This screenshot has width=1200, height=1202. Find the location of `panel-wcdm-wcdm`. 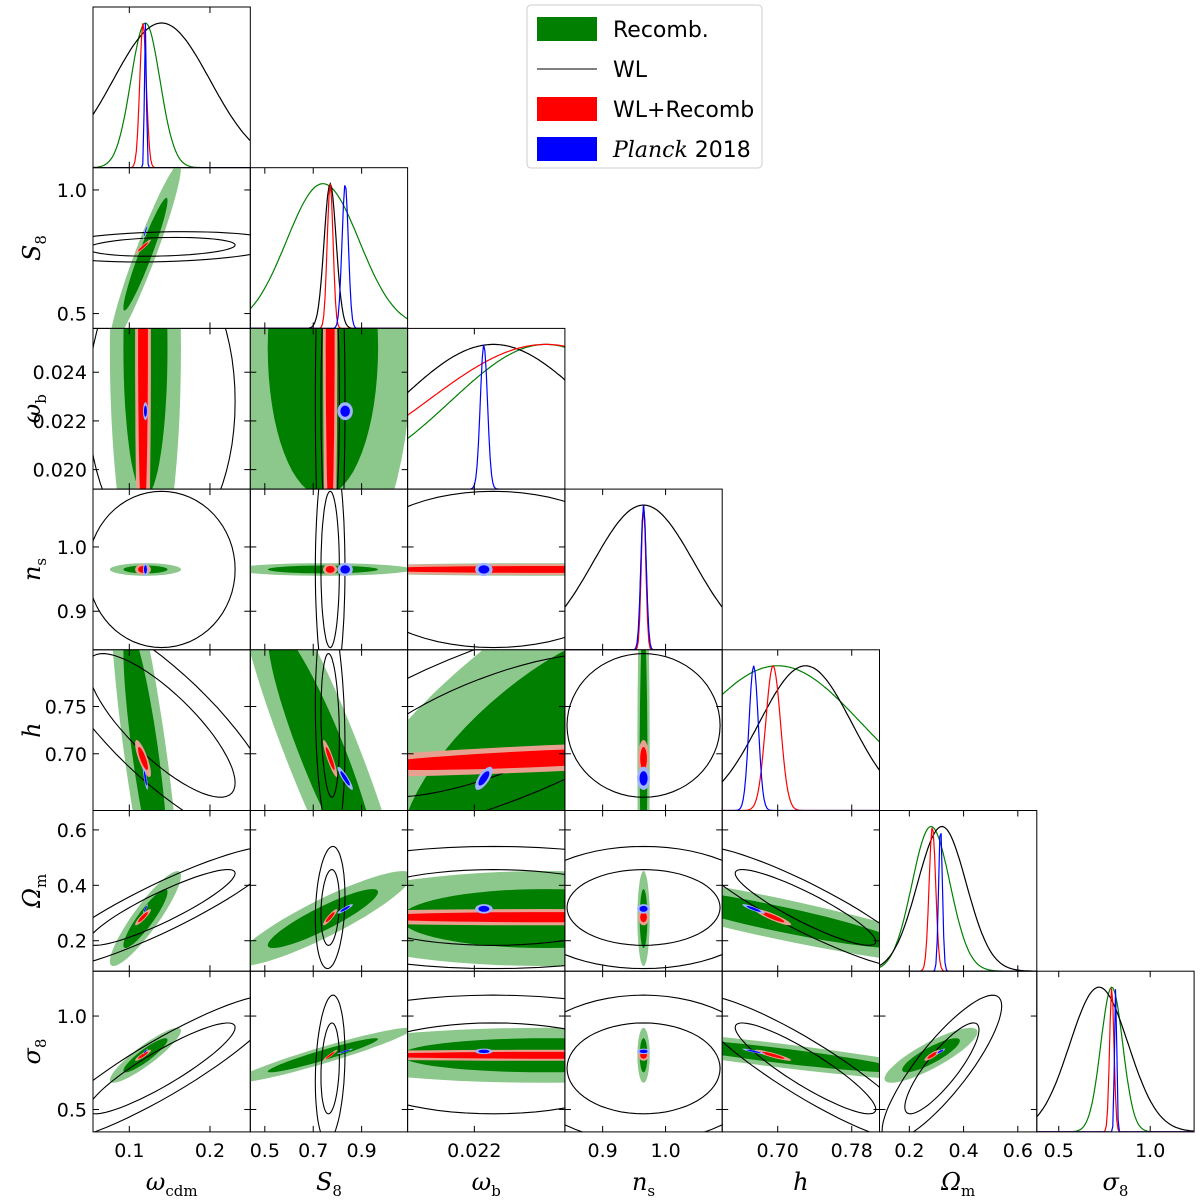

panel-wcdm-wcdm is located at coordinates (172, 95).